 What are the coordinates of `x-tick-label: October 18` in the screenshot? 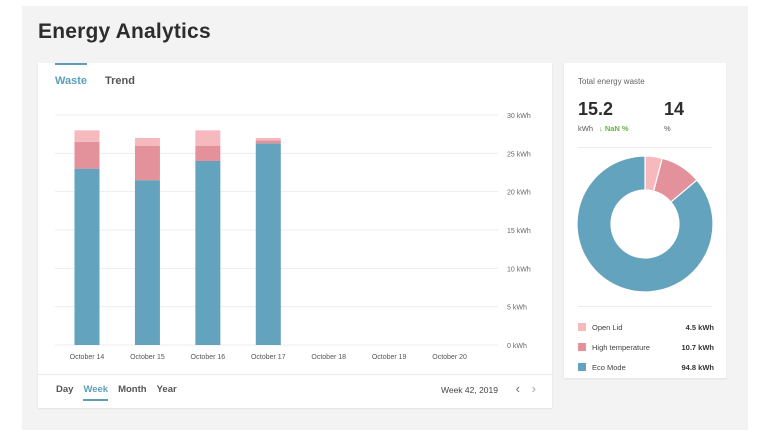 It's located at (328, 357).